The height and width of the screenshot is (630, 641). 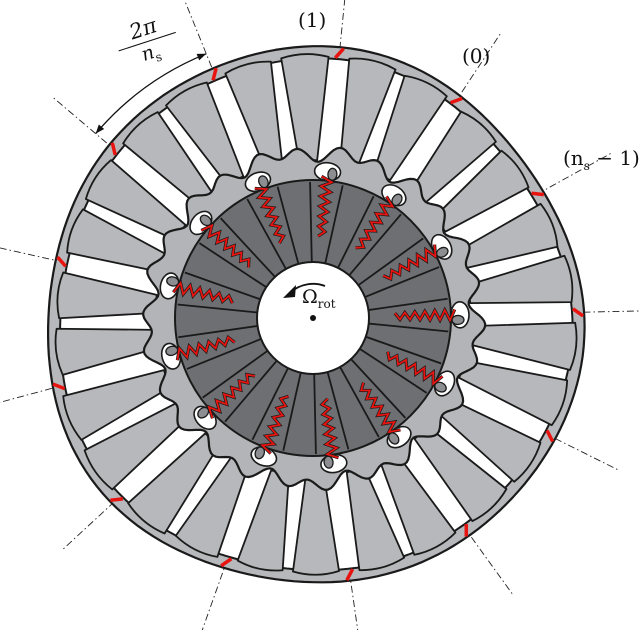 What do you see at coordinates (289, 291) in the screenshot?
I see `rotation-arrow-head` at bounding box center [289, 291].